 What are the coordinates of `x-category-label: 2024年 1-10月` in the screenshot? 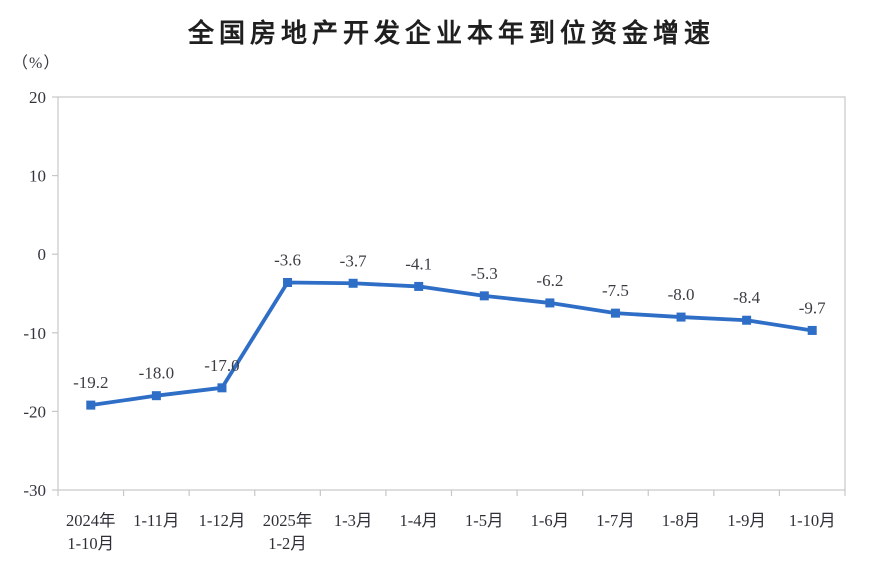 It's located at (91, 532).